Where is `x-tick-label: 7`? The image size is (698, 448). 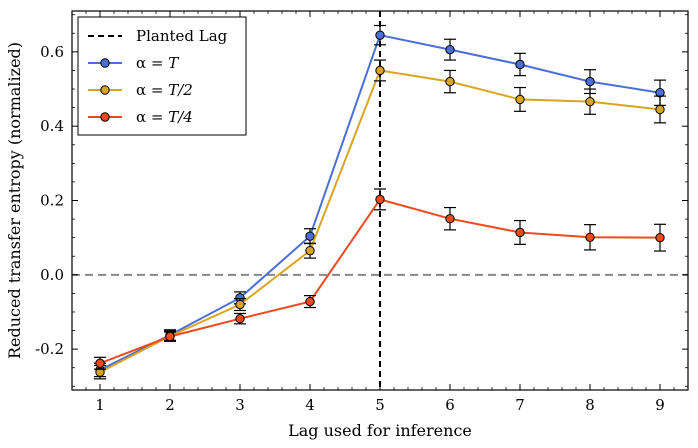
x-tick-label: 7 is located at coordinates (520, 405).